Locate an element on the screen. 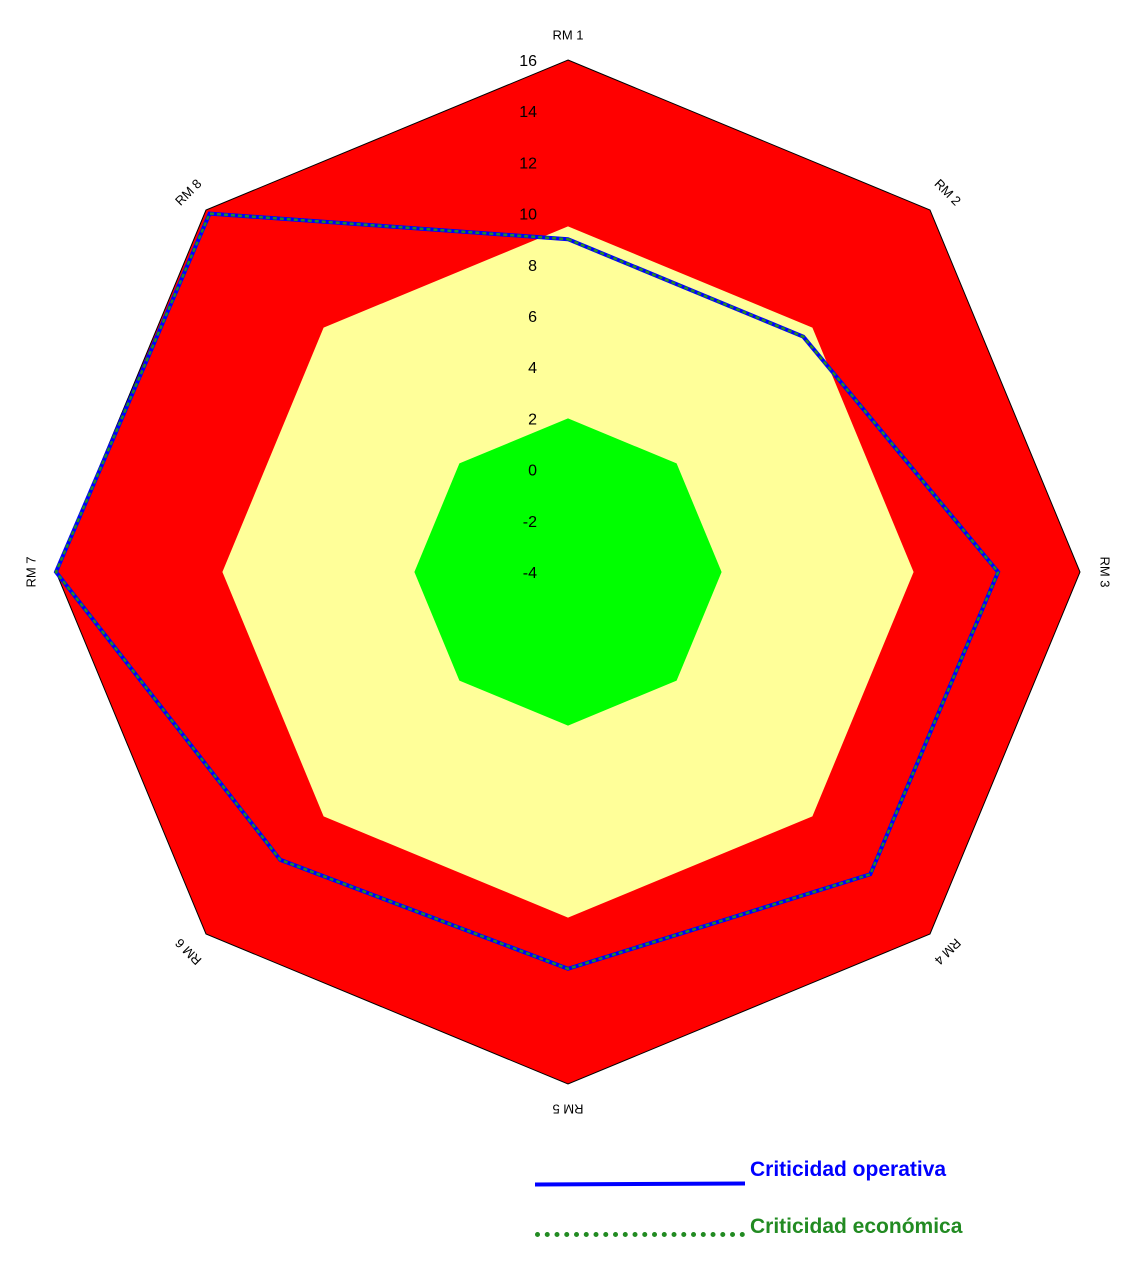 The image size is (1135, 1268). legend-label-operativa: Criticidad operativa is located at coordinates (848, 1169).